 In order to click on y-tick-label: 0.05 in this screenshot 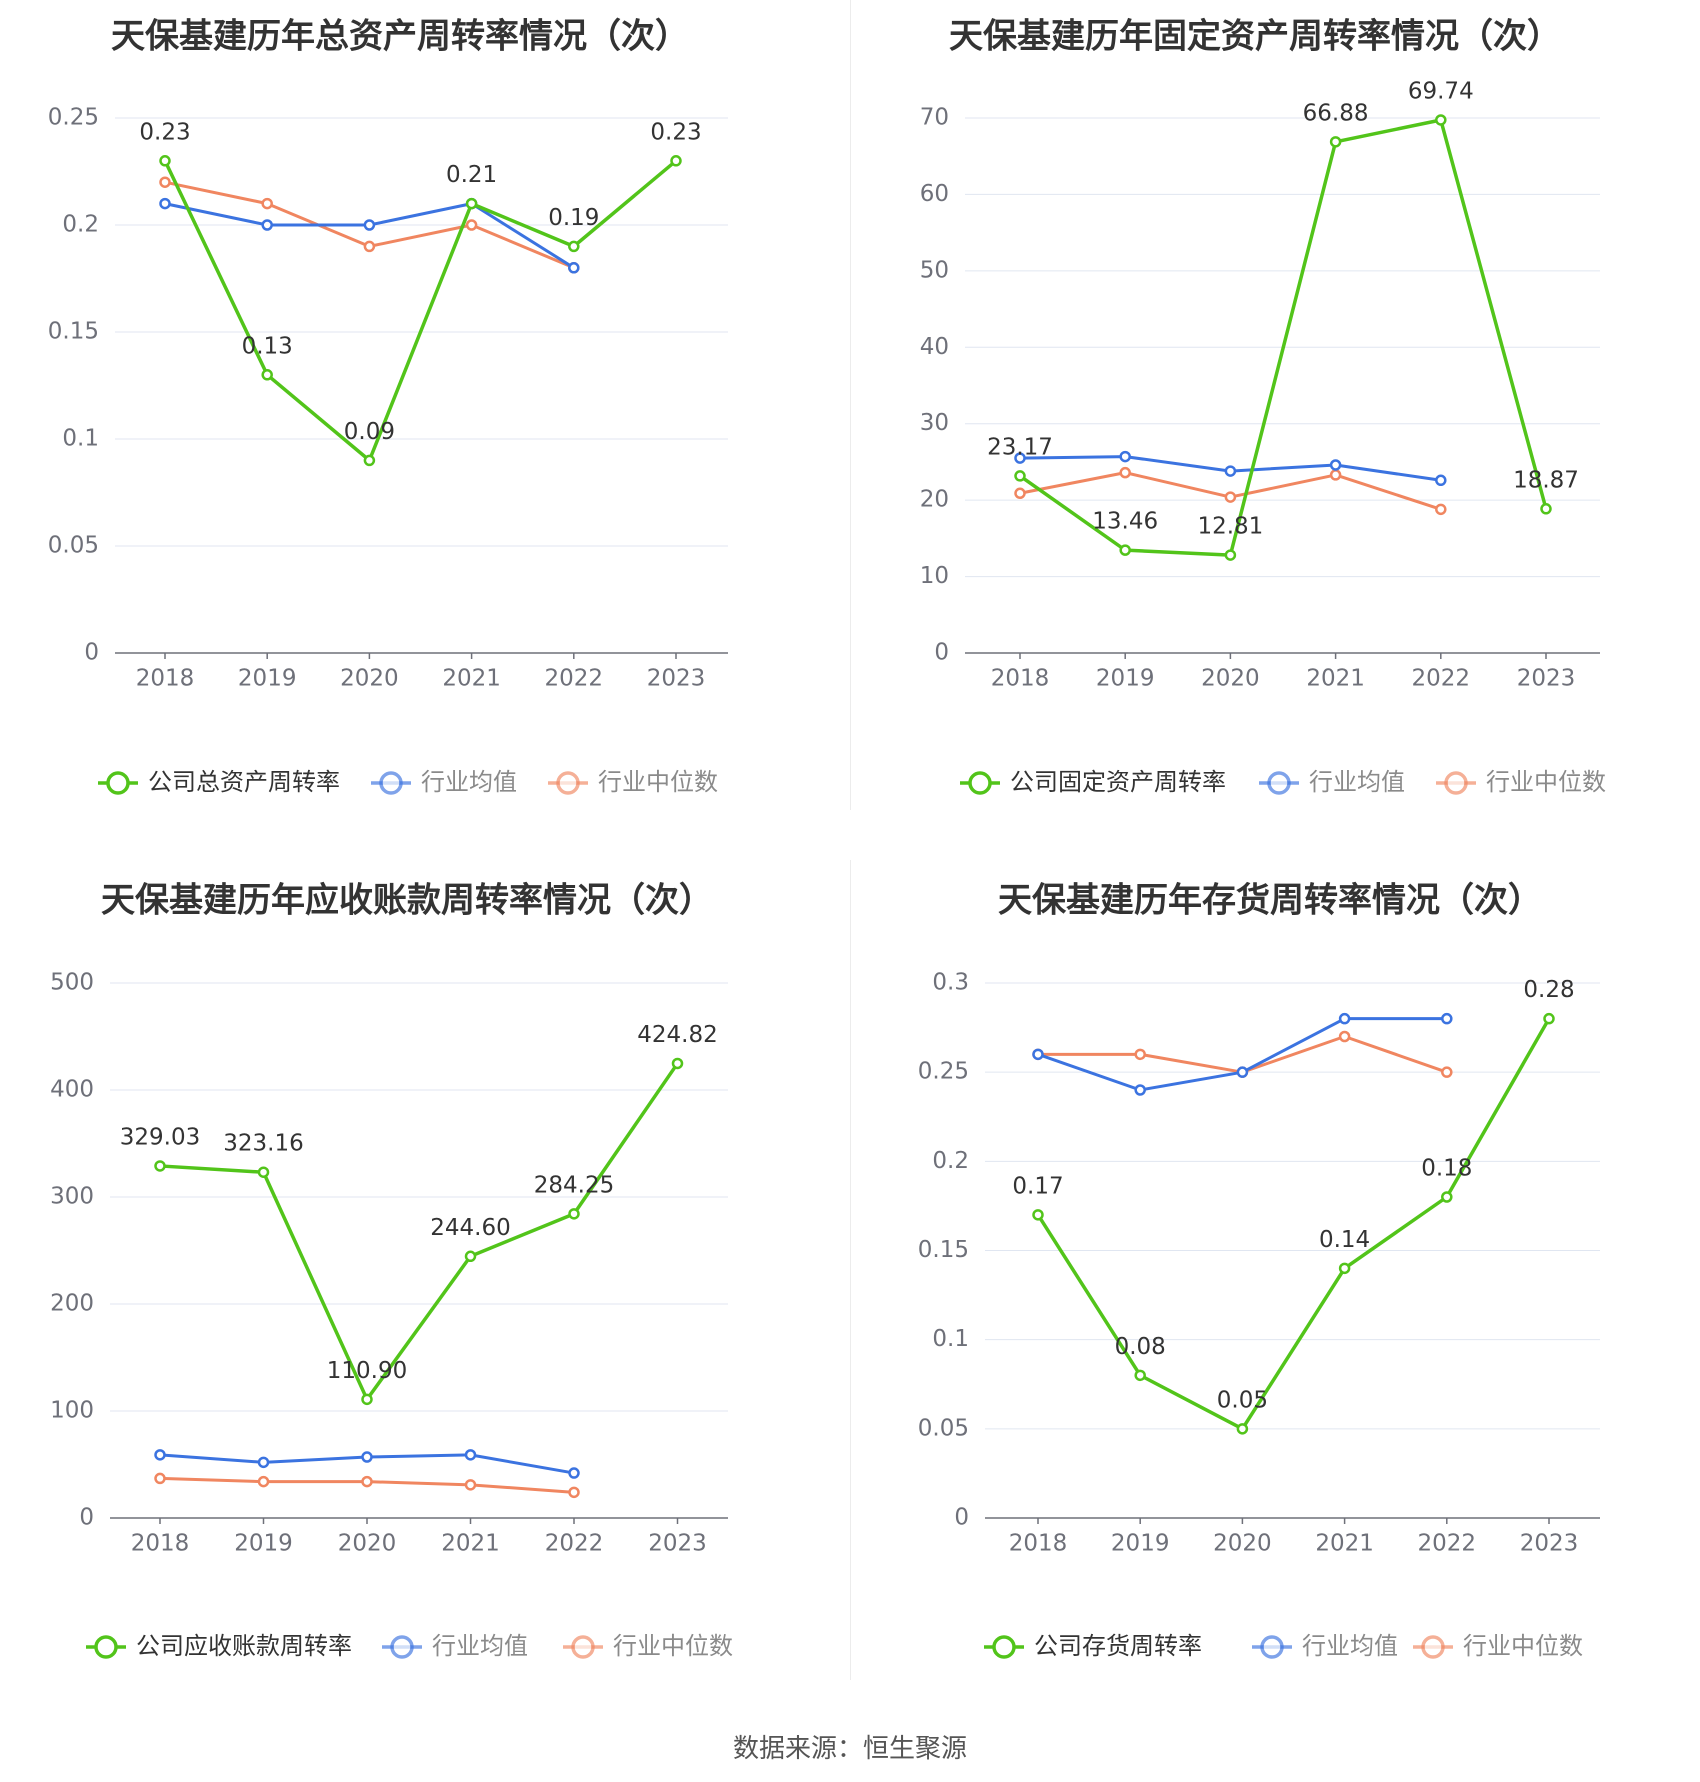, I will do `click(73, 546)`.